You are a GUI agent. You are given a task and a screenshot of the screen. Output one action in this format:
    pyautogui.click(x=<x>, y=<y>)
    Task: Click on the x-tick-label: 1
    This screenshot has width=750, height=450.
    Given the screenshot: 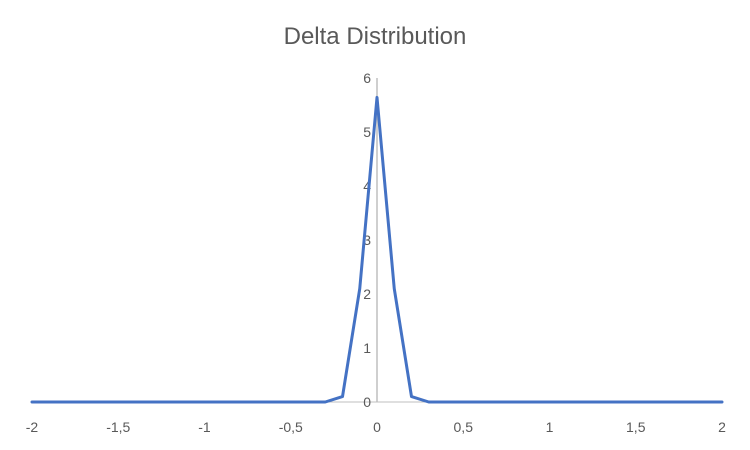 What is the action you would take?
    pyautogui.click(x=550, y=427)
    